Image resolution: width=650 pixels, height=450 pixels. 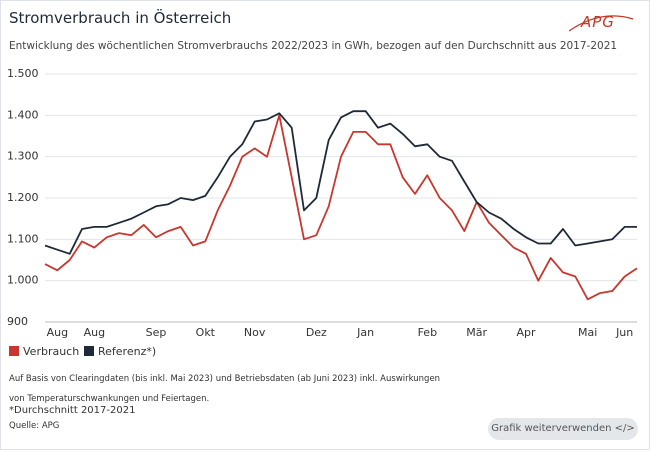 What do you see at coordinates (316, 332) in the screenshot?
I see `x-tick-label: Dez` at bounding box center [316, 332].